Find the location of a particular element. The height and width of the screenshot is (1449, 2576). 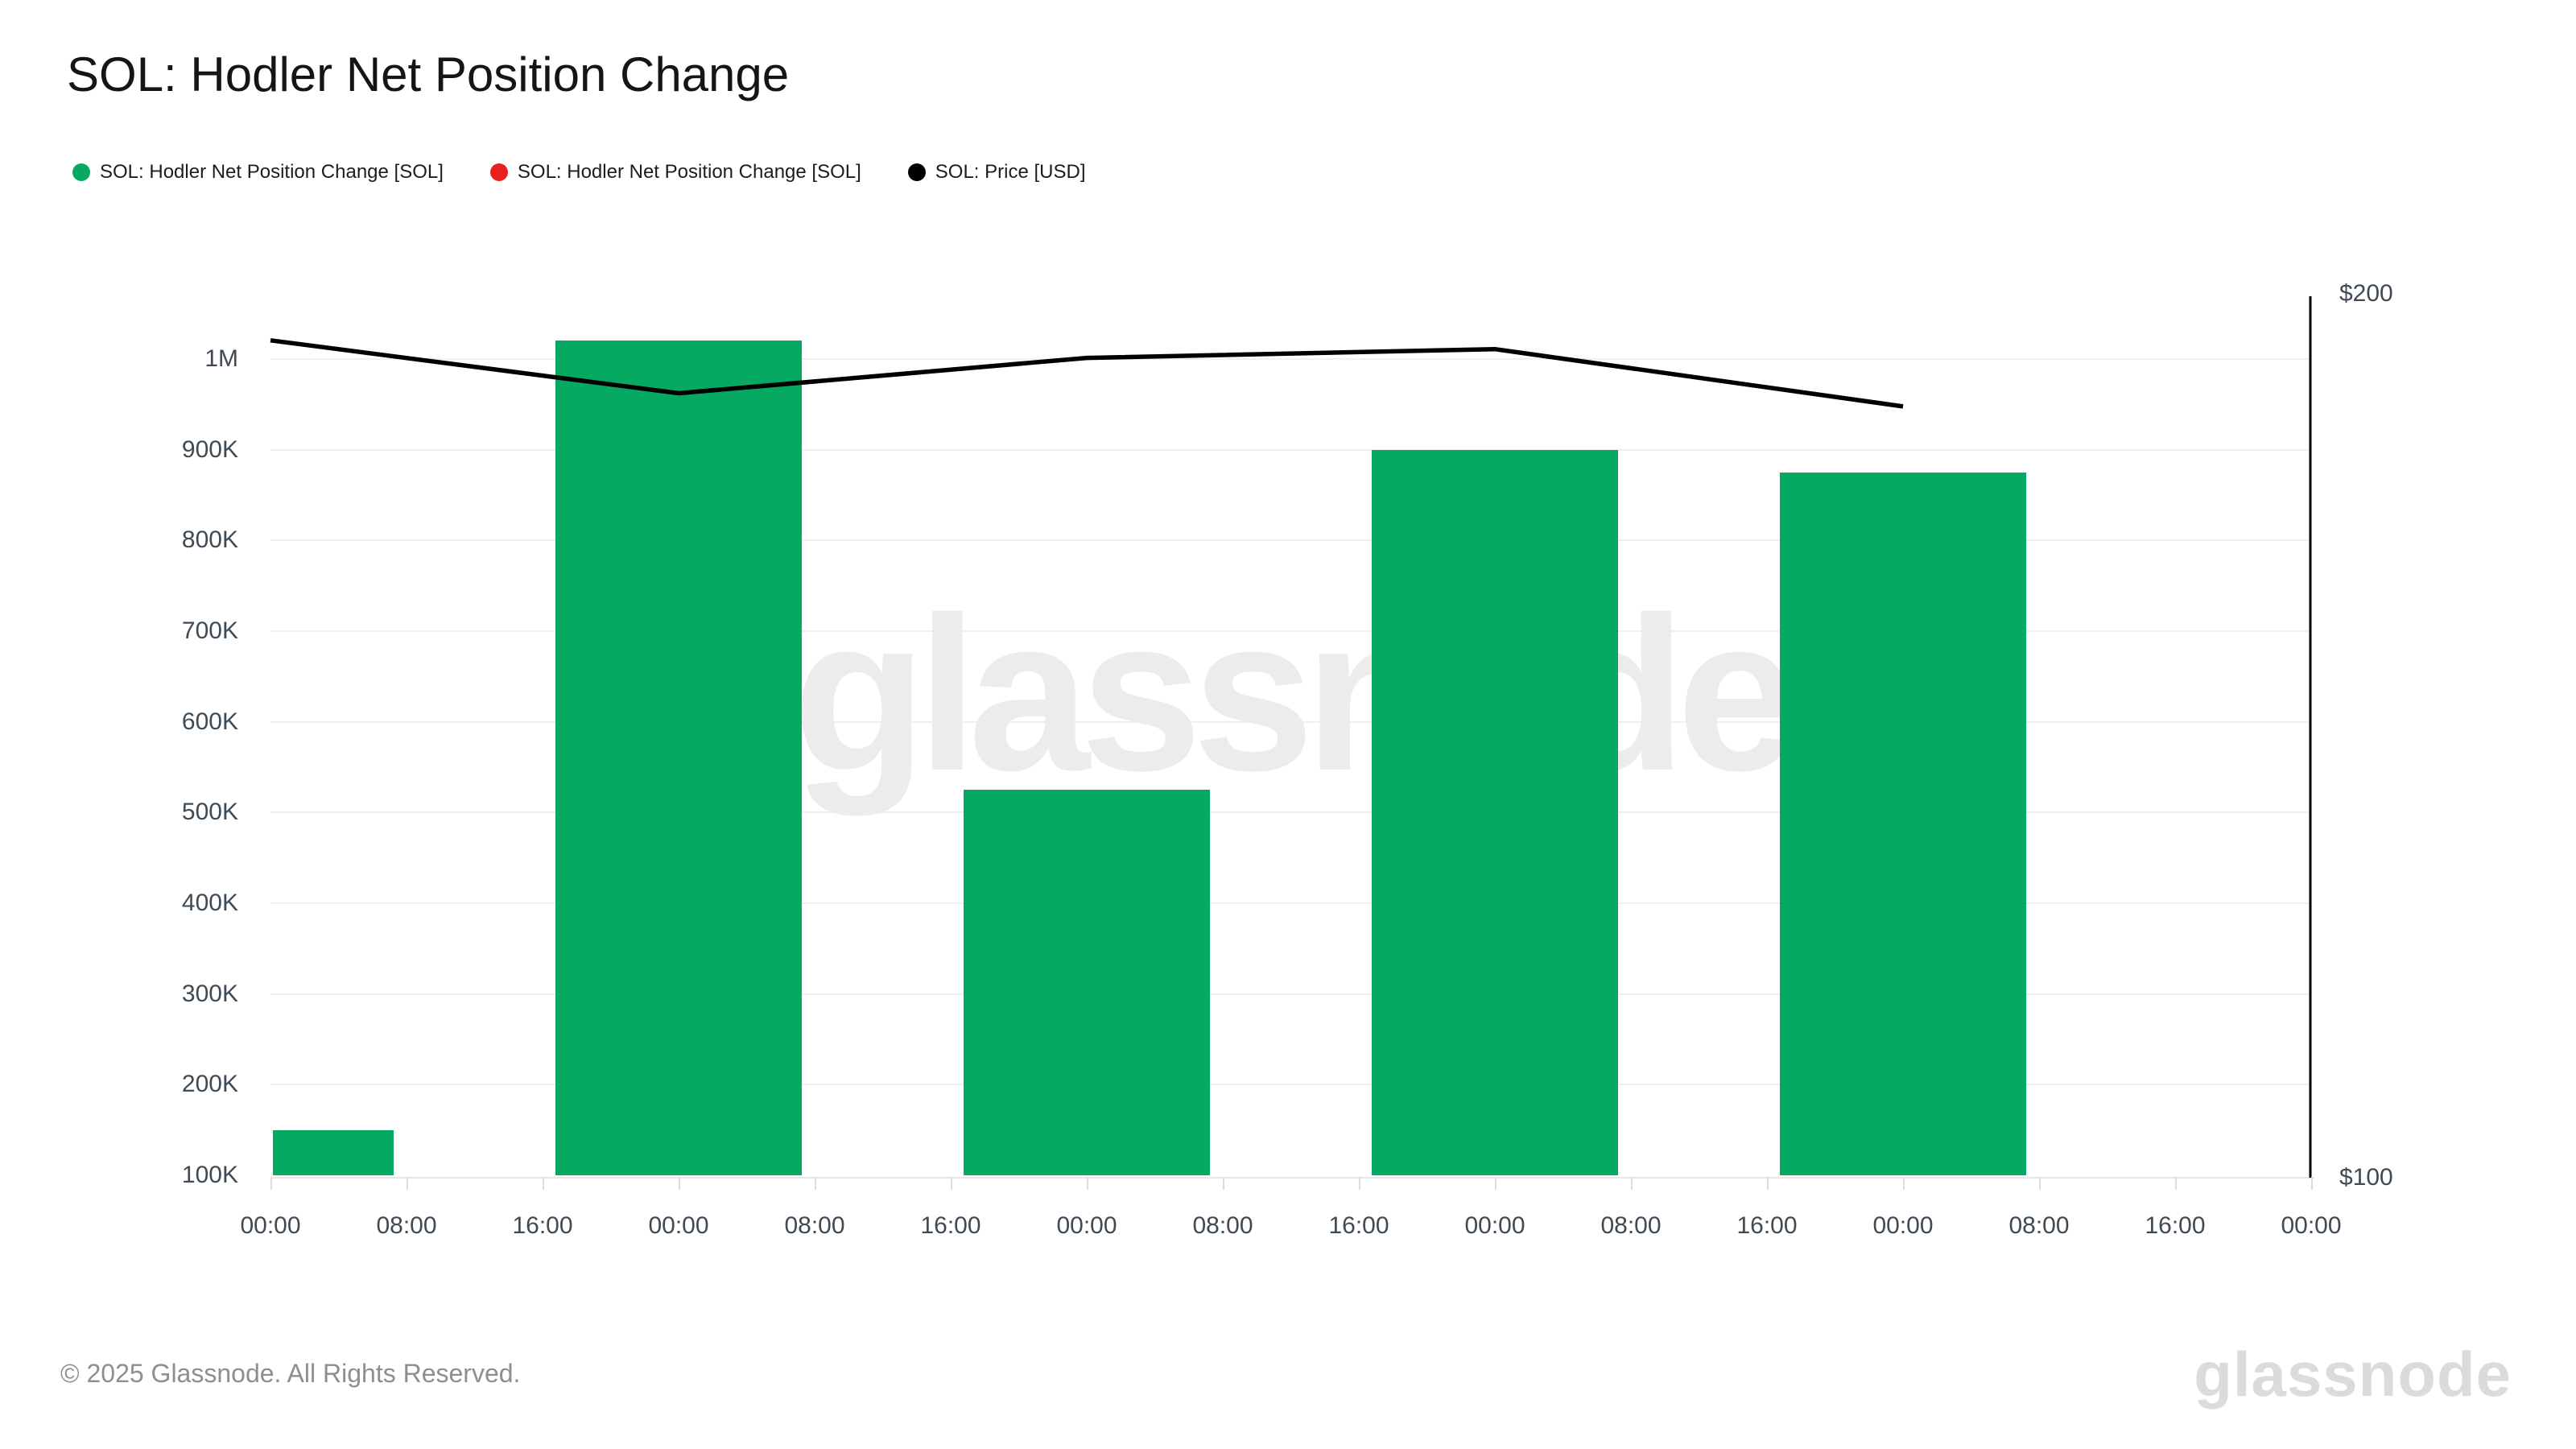

y-axis-tick-label: 600K is located at coordinates (209, 721).